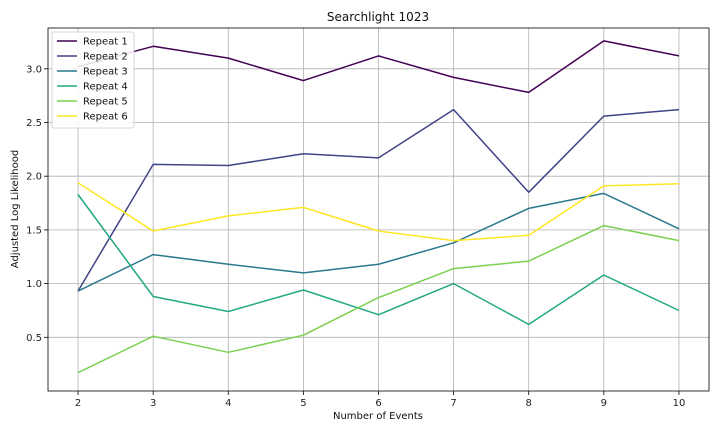 The height and width of the screenshot is (432, 720). What do you see at coordinates (105, 42) in the screenshot?
I see `legend-label: Repeat 1` at bounding box center [105, 42].